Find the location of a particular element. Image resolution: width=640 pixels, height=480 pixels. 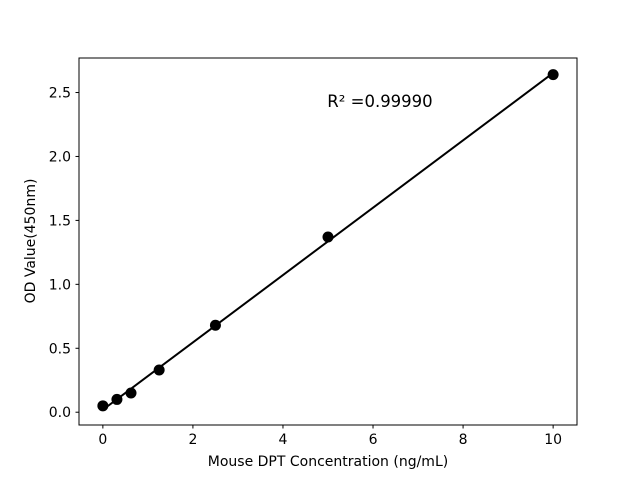

x-axis-label: Mouse DPT Concentration (ng/mL) is located at coordinates (328, 462).